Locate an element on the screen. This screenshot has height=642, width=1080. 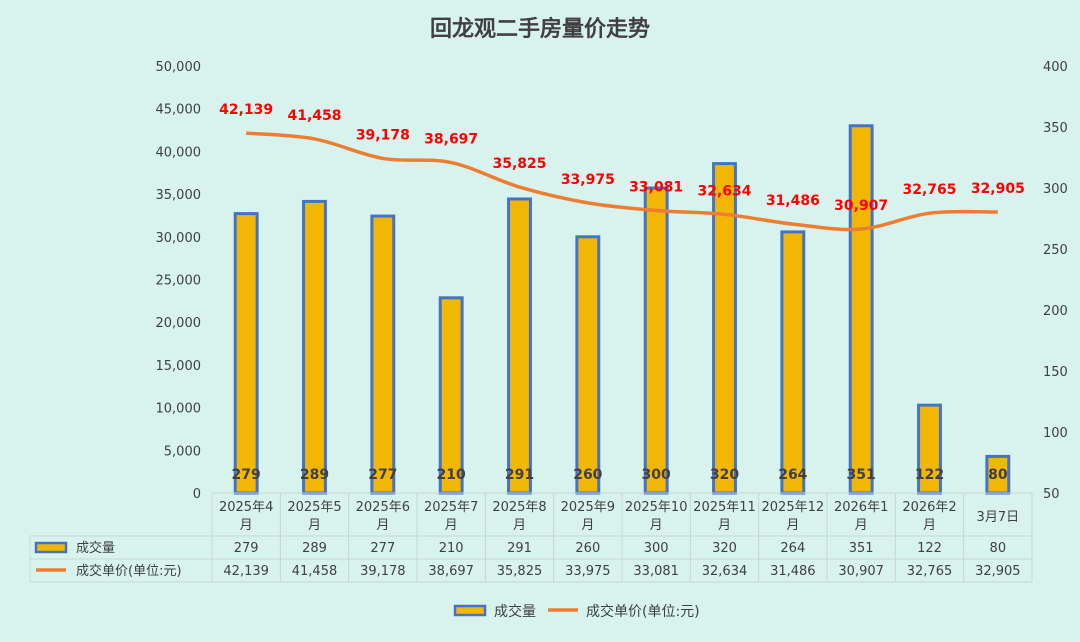
table-volume-value: 277 is located at coordinates (382, 548).